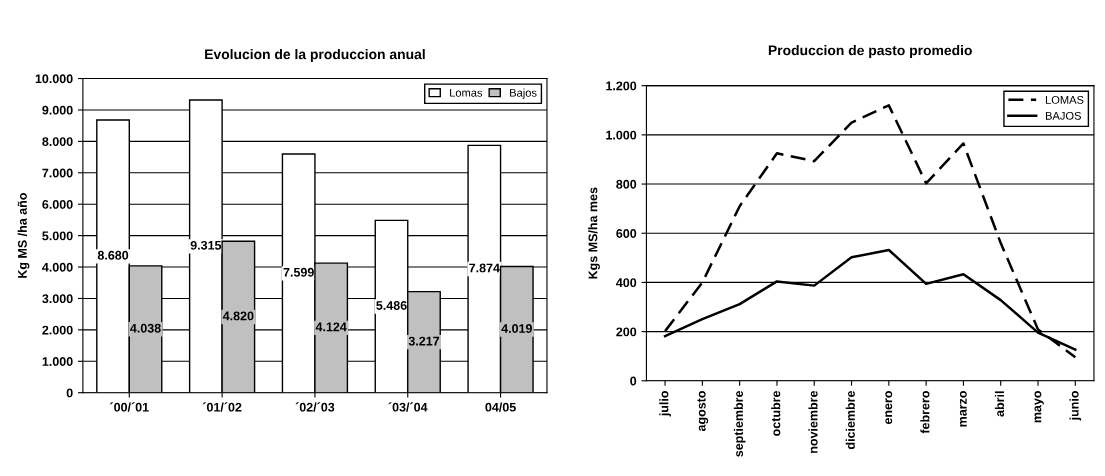  I want to click on y-tick-label: 7.000, so click(57, 173).